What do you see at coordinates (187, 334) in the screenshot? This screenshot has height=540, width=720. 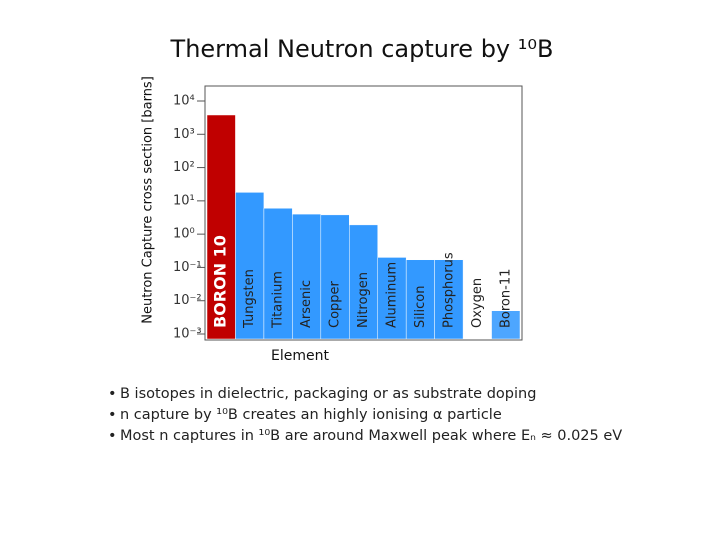 I see `y-tick-label: 10⁻³` at bounding box center [187, 334].